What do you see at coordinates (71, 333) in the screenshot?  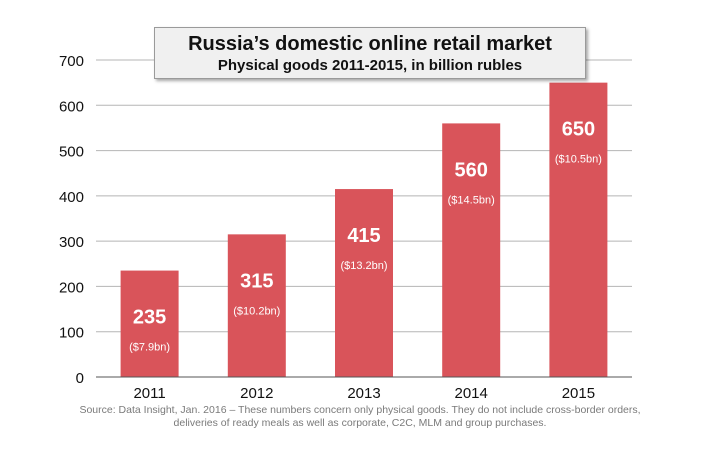 I see `y-tick-label: 100` at bounding box center [71, 333].